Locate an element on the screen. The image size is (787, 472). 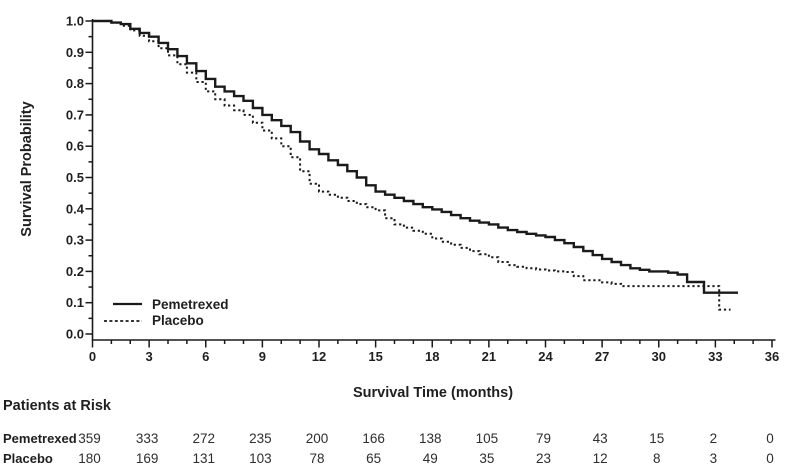
y-axis-title: Survival Probability is located at coordinates (27, 169).